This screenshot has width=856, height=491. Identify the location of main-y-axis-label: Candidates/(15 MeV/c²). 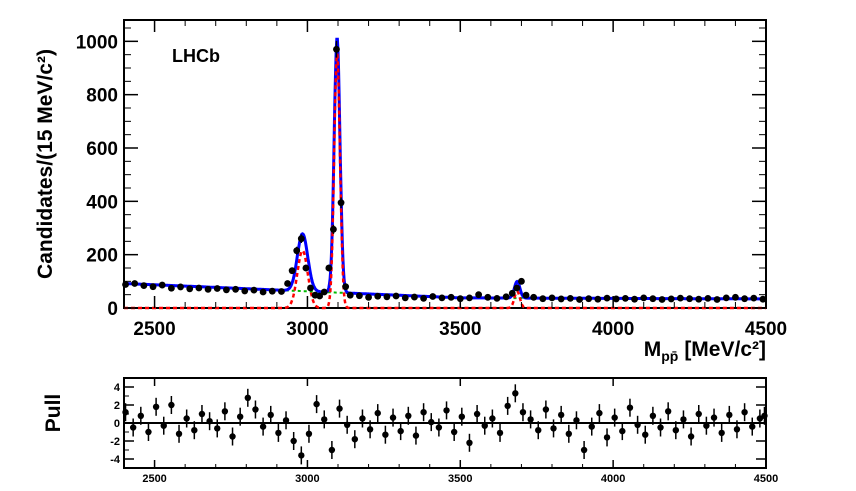
(45, 164).